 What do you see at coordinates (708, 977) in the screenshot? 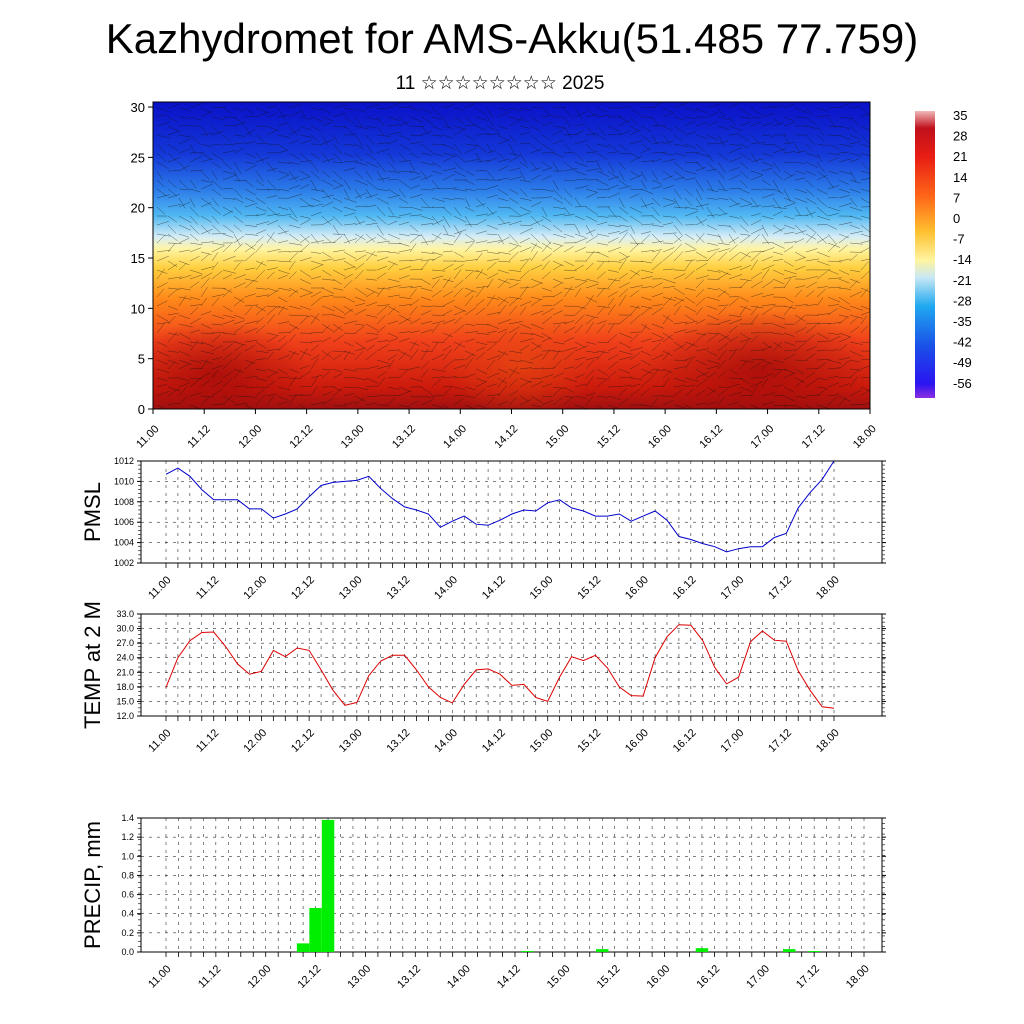
I see `x-tick-label: 16.12` at bounding box center [708, 977].